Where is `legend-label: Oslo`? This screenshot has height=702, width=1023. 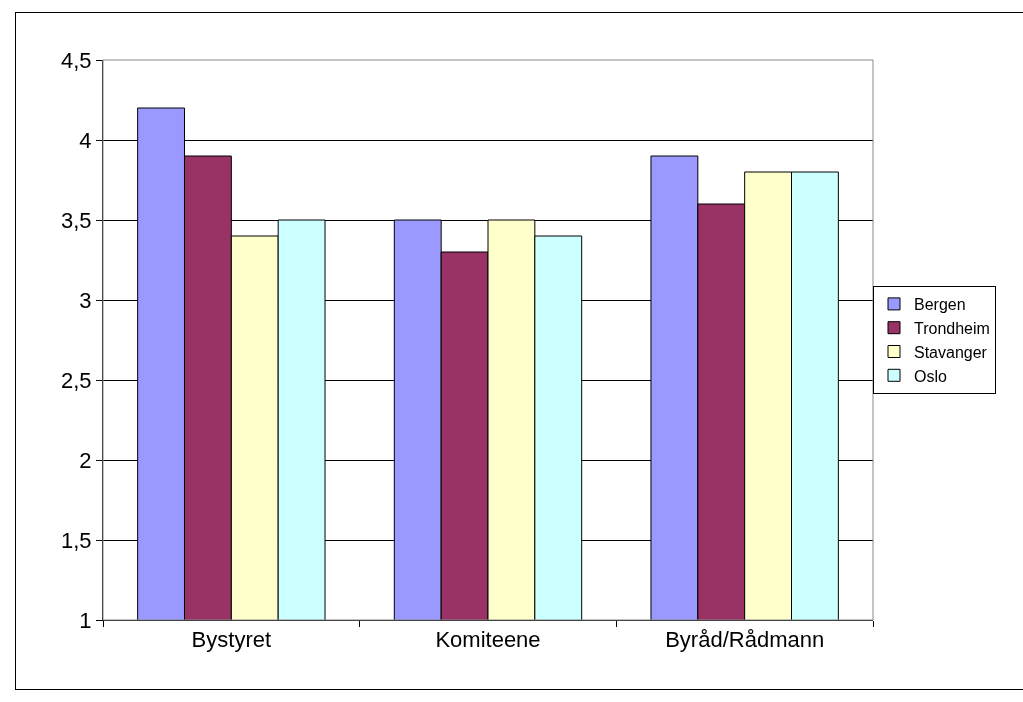
legend-label: Oslo is located at coordinates (930, 376).